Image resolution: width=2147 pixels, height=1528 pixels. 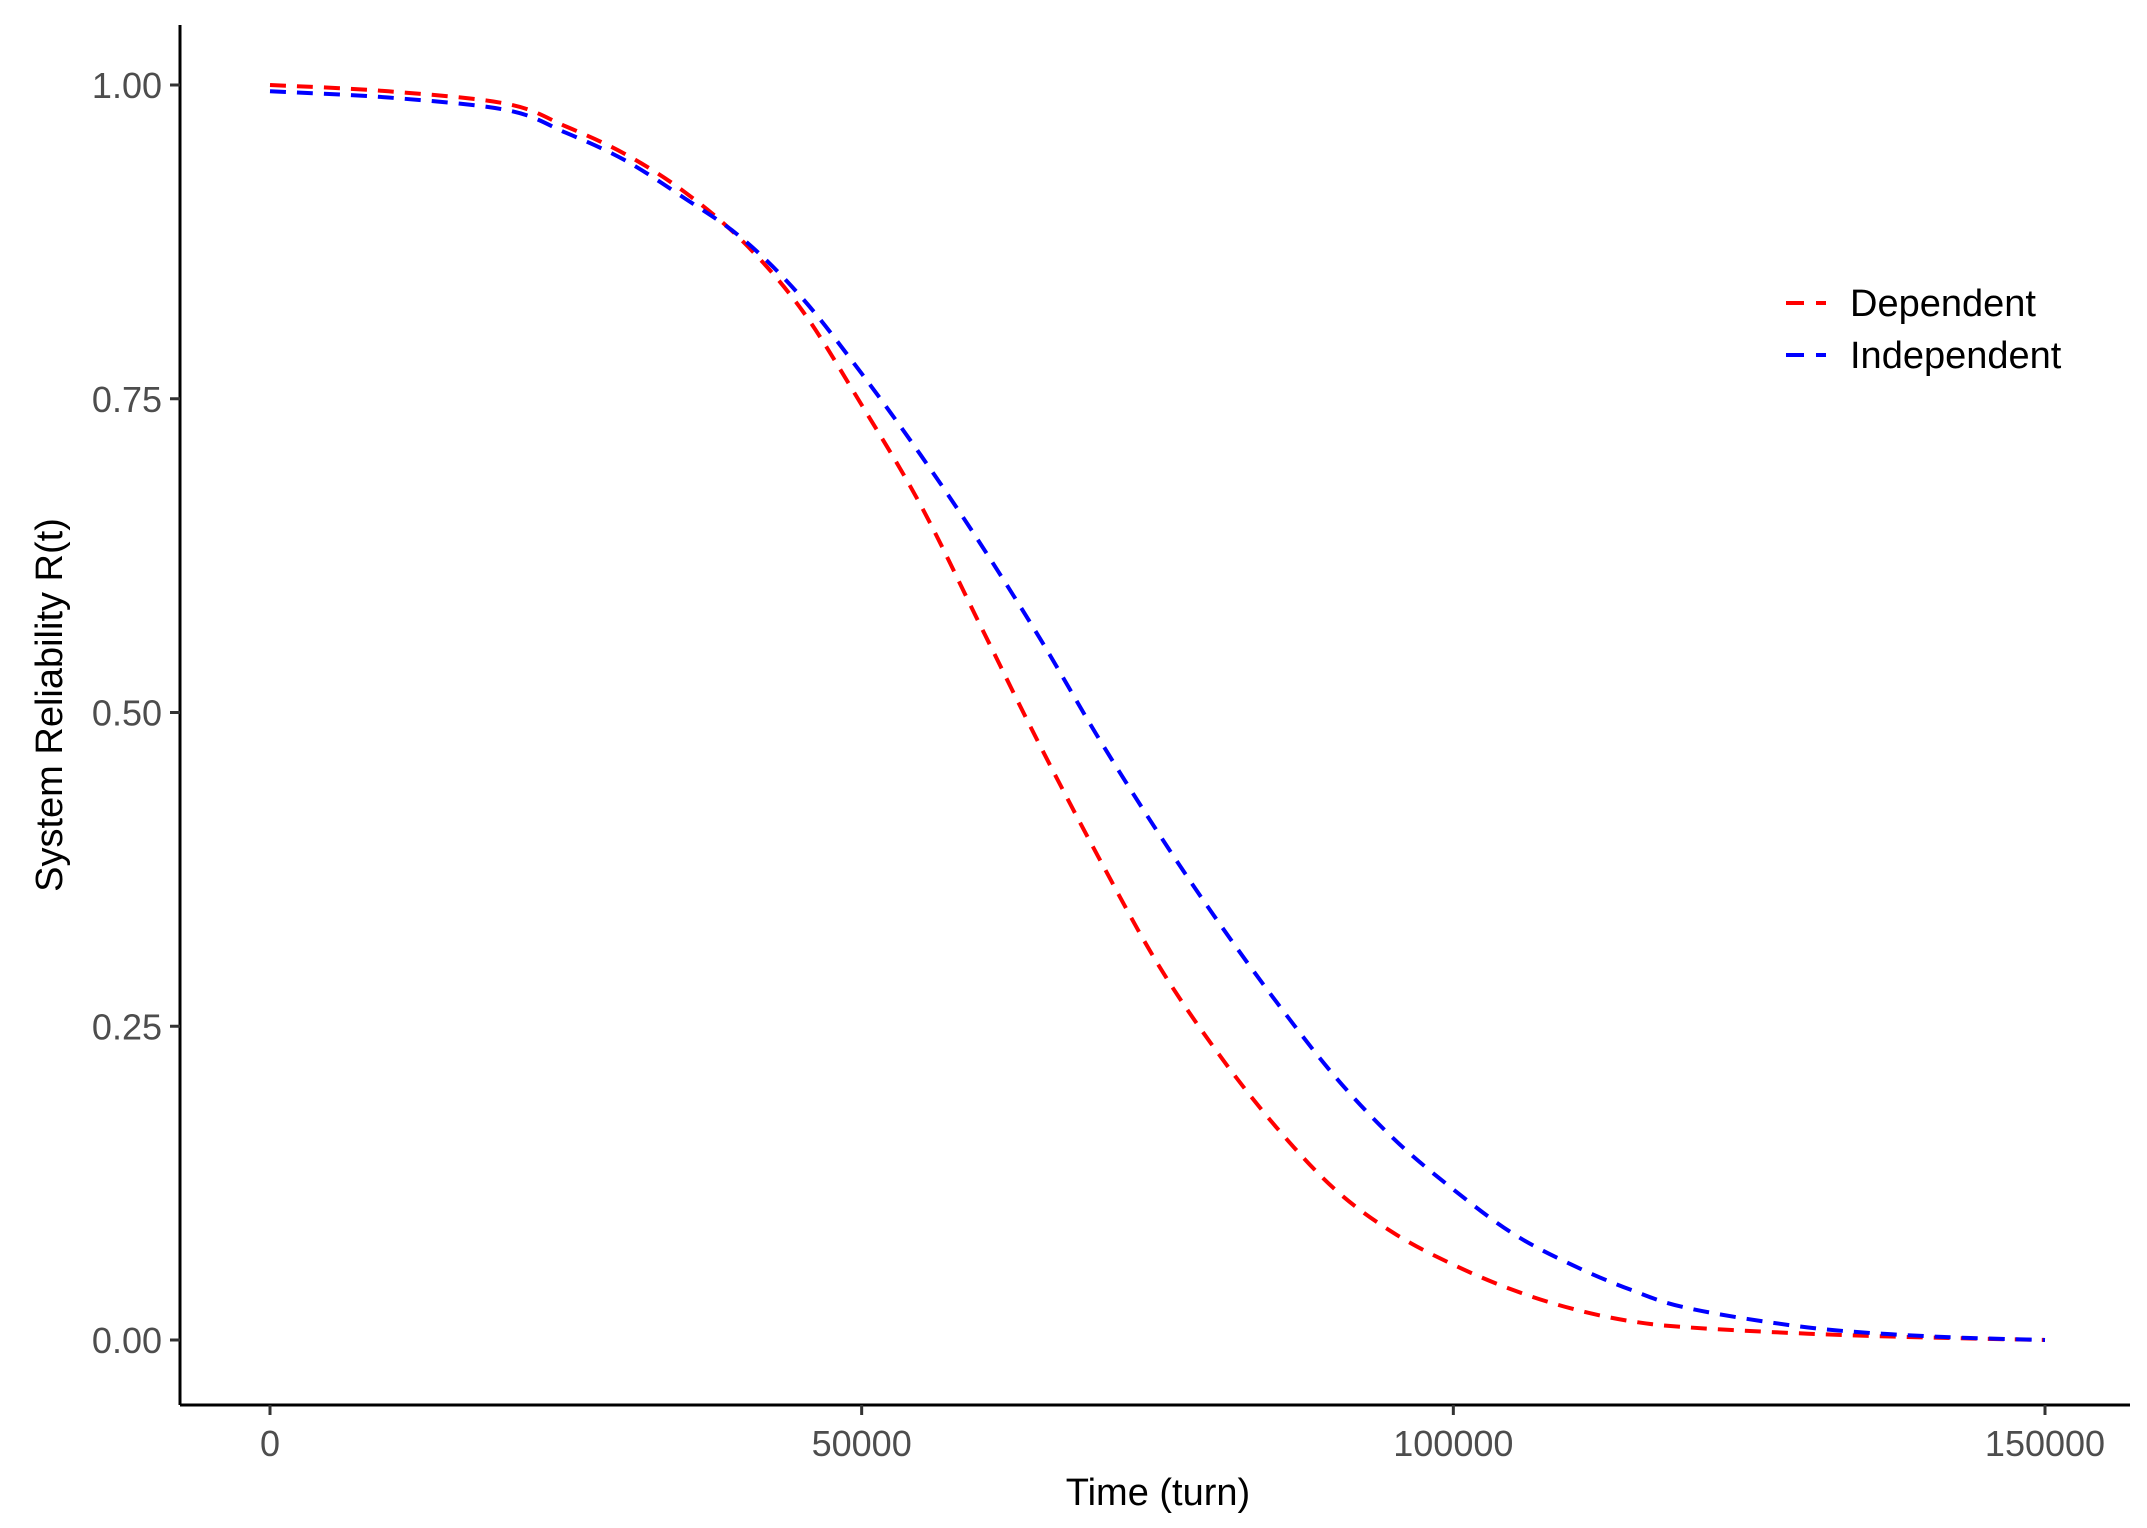 I want to click on legend-item-dependent: Dependent, so click(x=1911, y=304).